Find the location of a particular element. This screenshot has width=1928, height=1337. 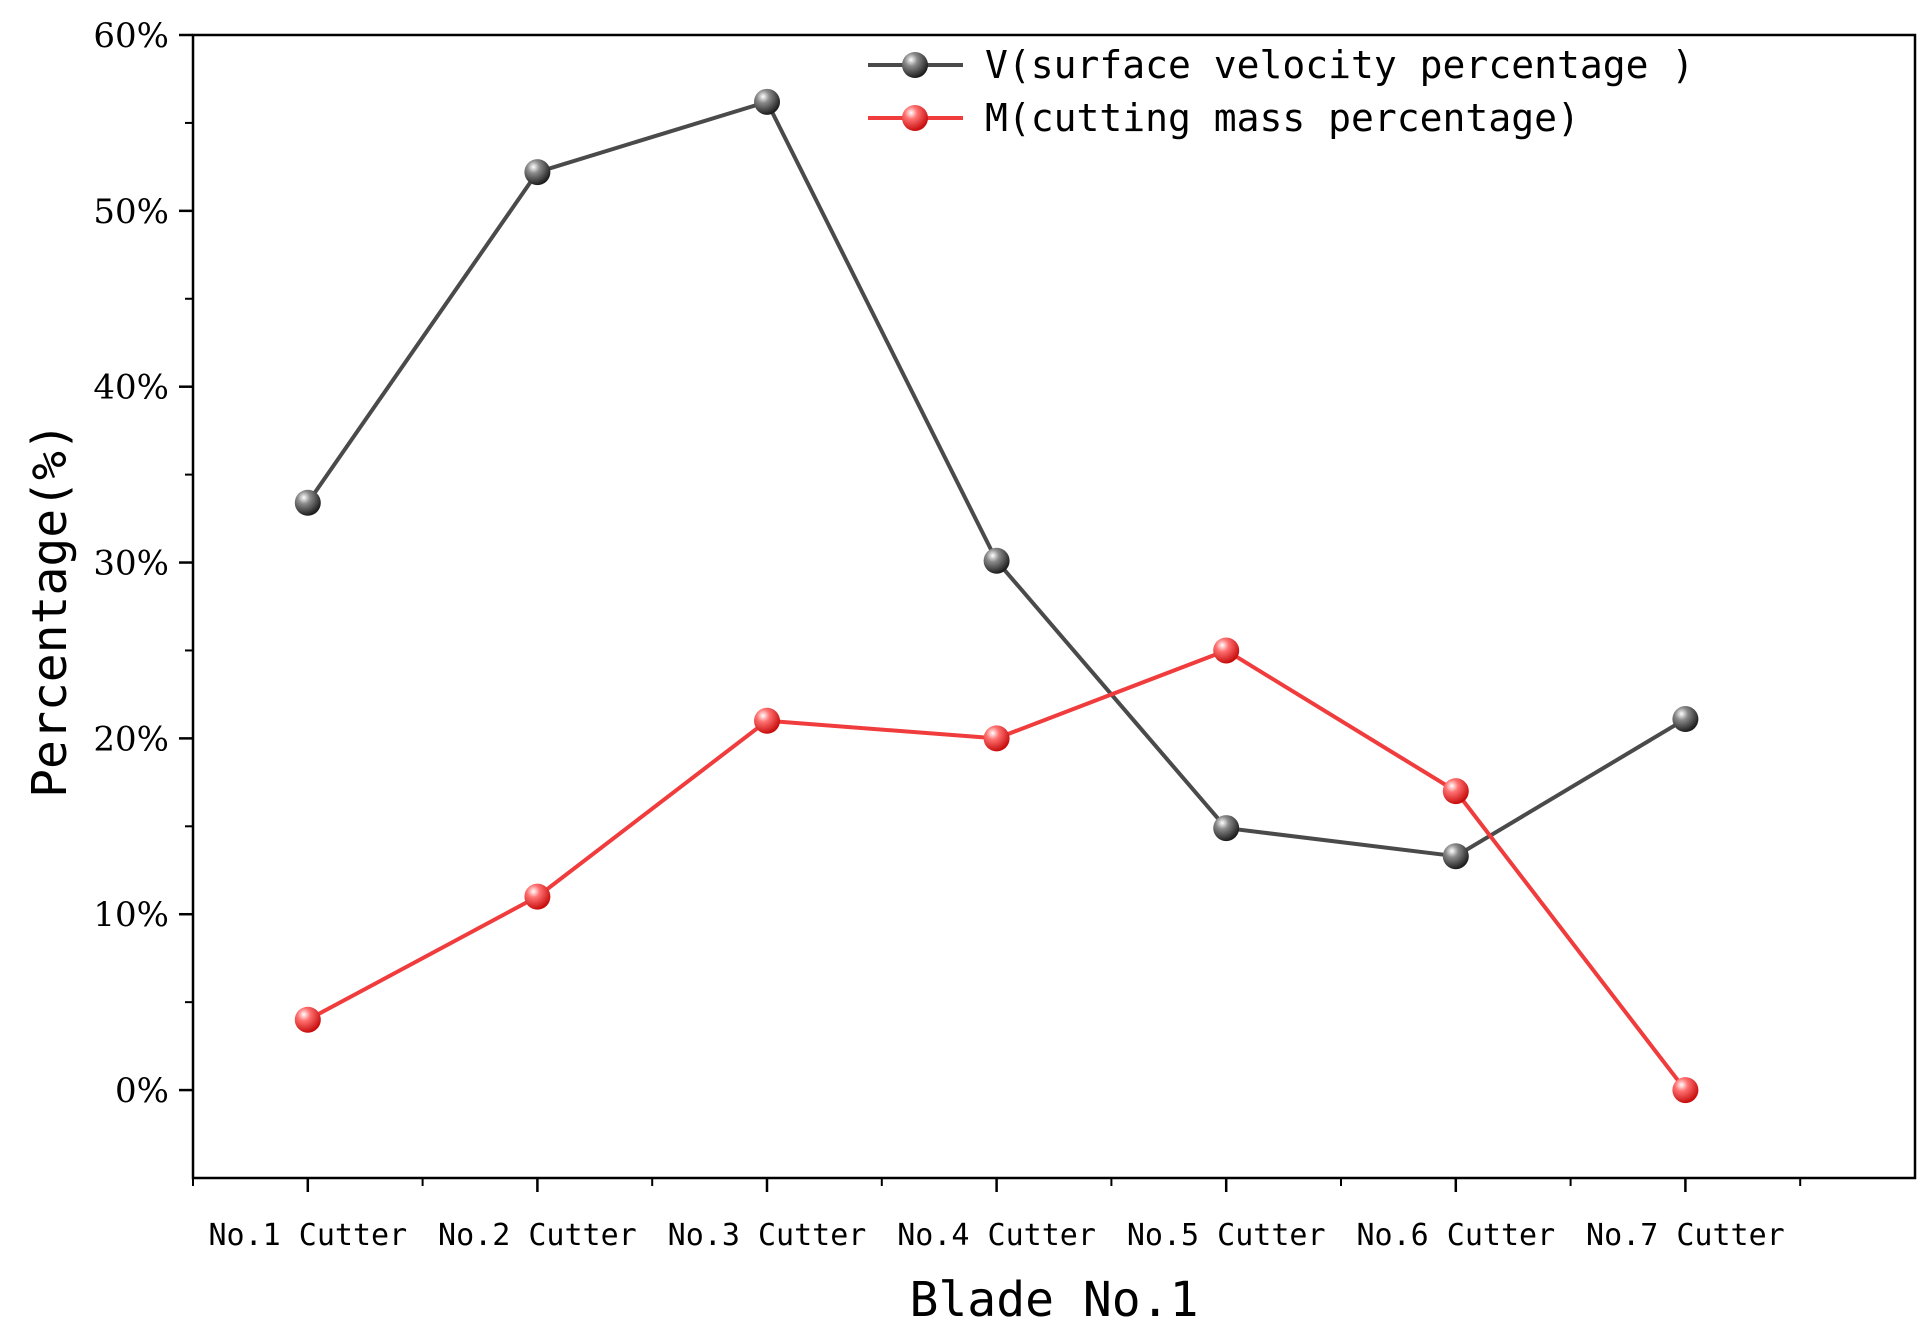

y-axis: 0% 10% 20% 30% 40% 50% 60% is located at coordinates (143, 563).